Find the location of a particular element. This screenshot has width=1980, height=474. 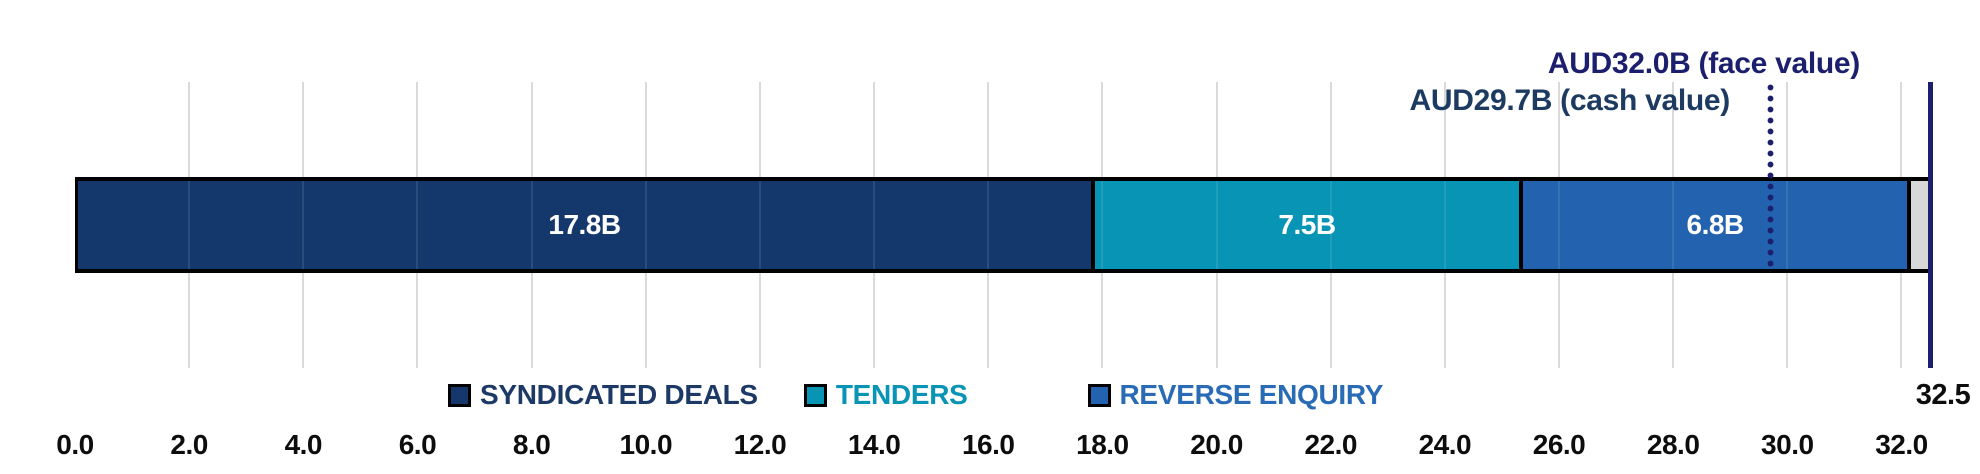

bar-segment-syndicated-deals: 17.8B is located at coordinates (583, 225).